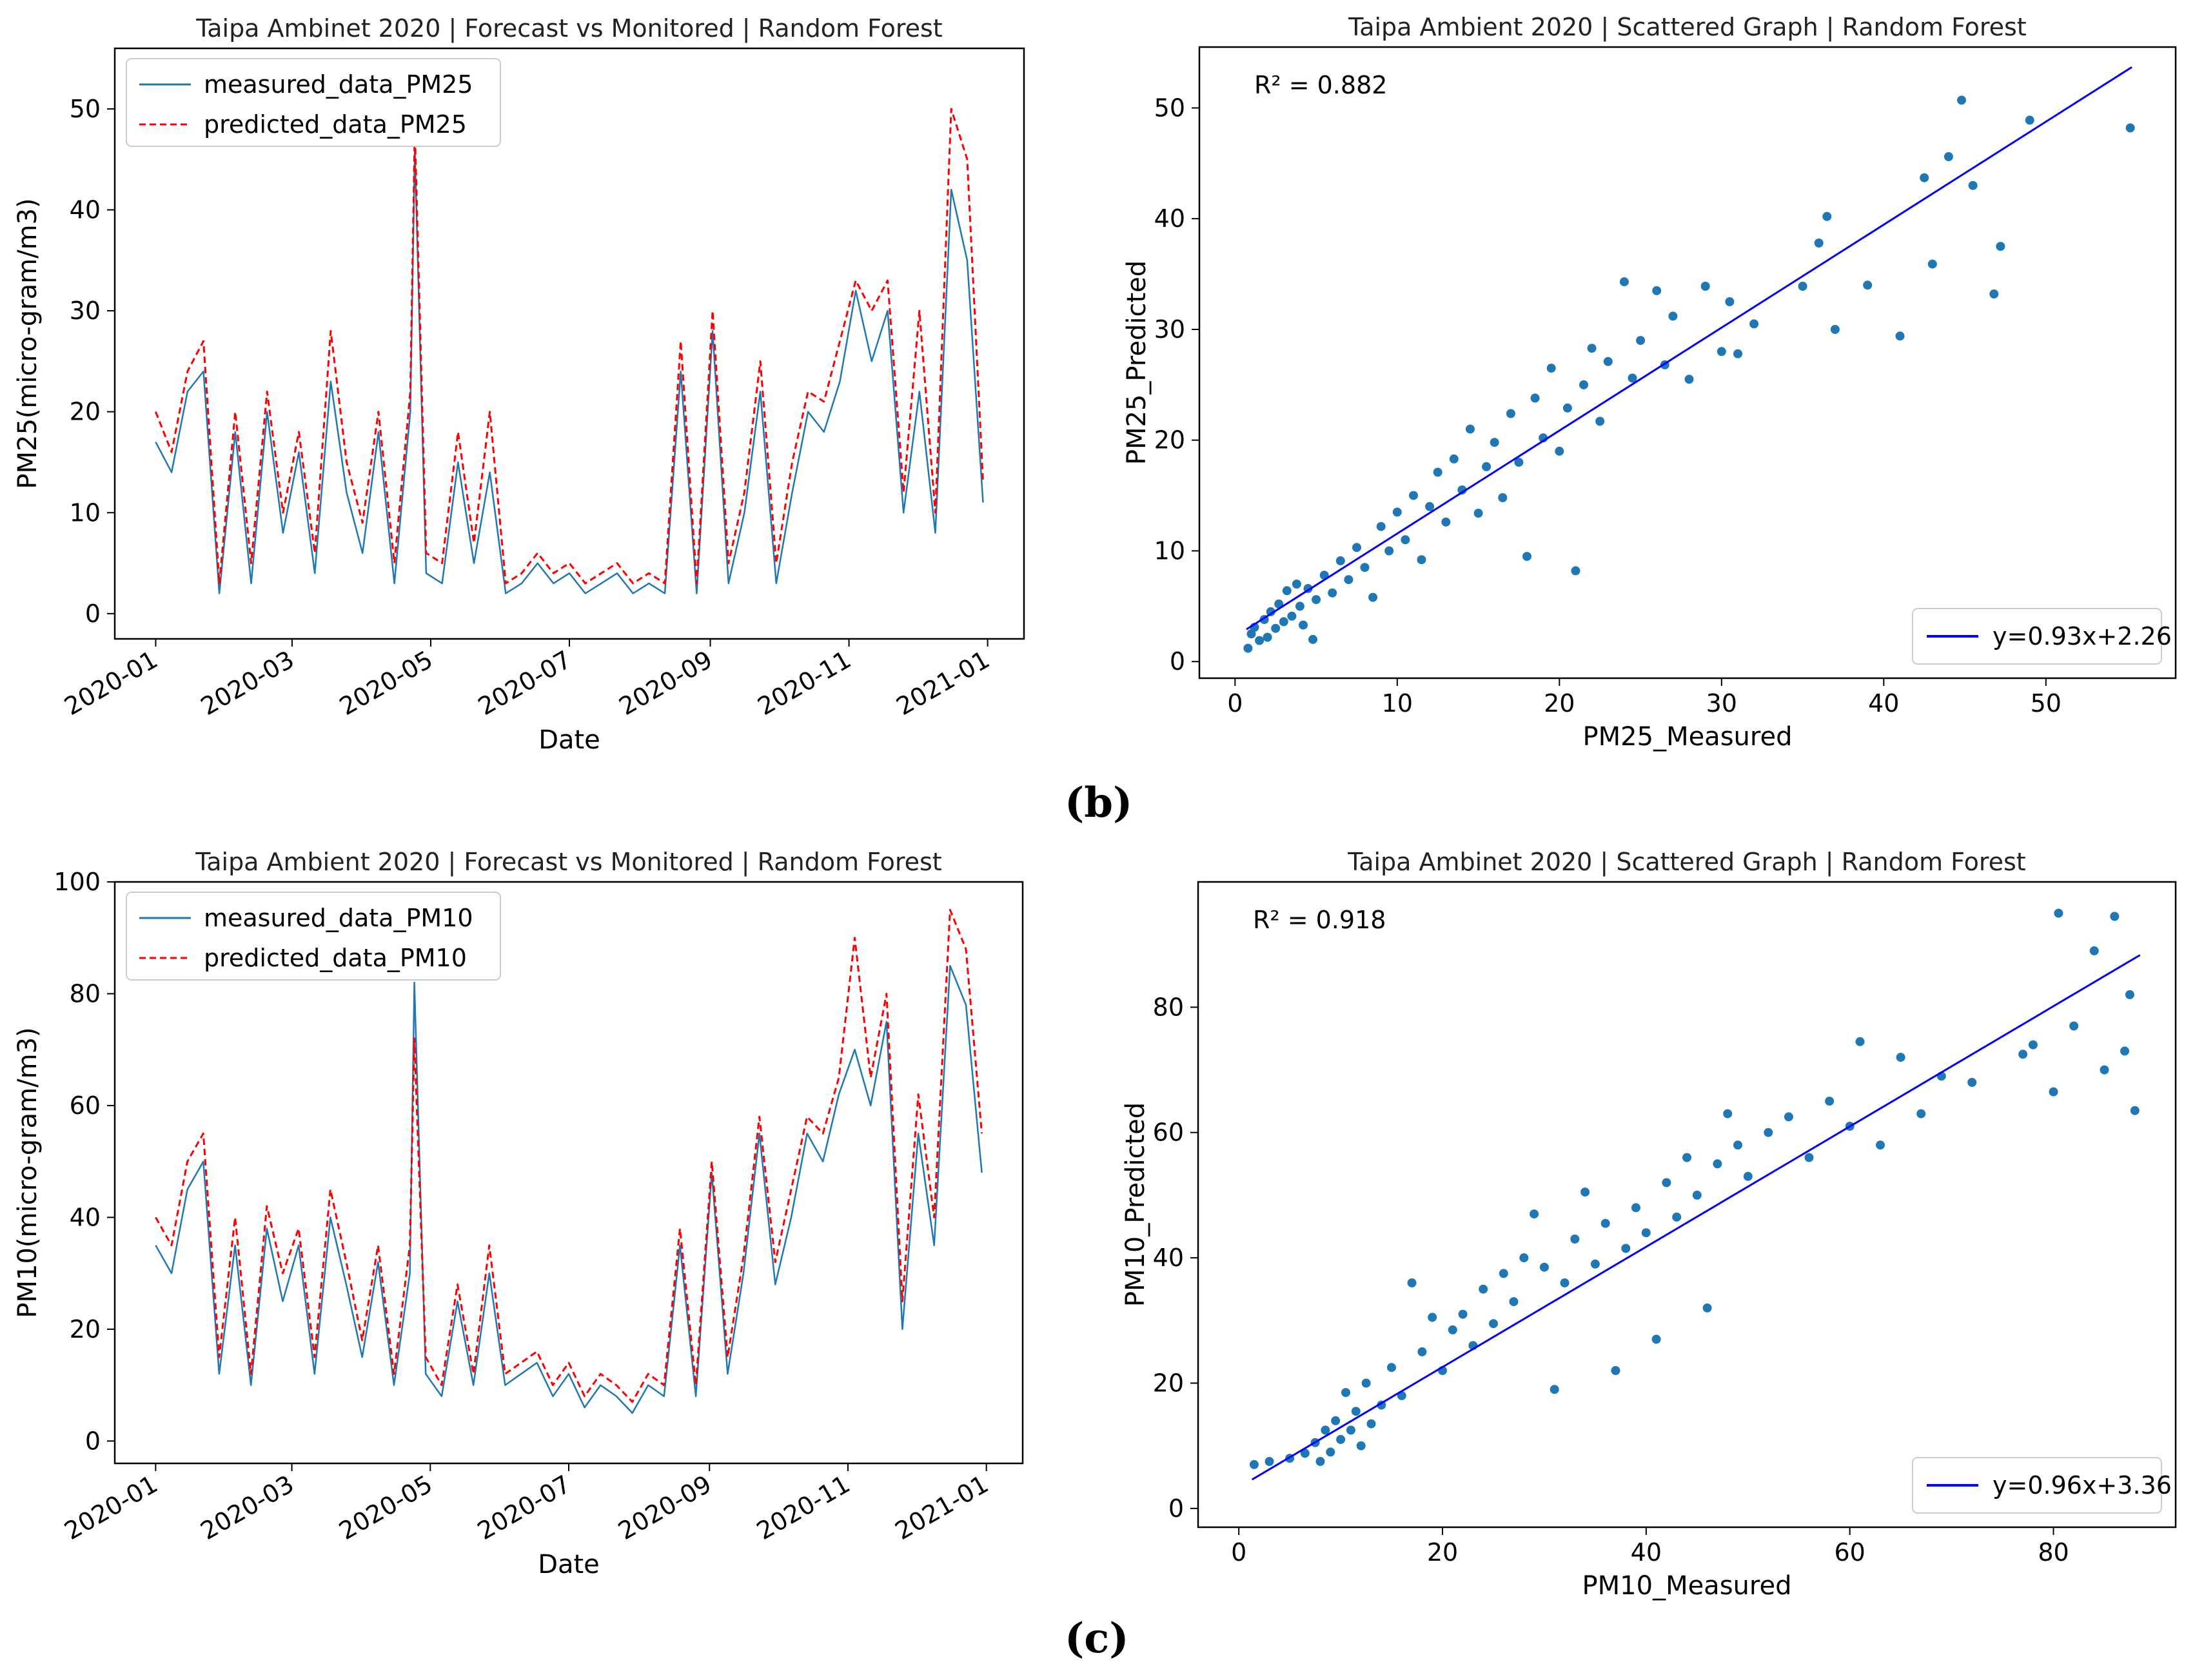  What do you see at coordinates (666, 683) in the screenshot?
I see `x-tick-label: 2020-09` at bounding box center [666, 683].